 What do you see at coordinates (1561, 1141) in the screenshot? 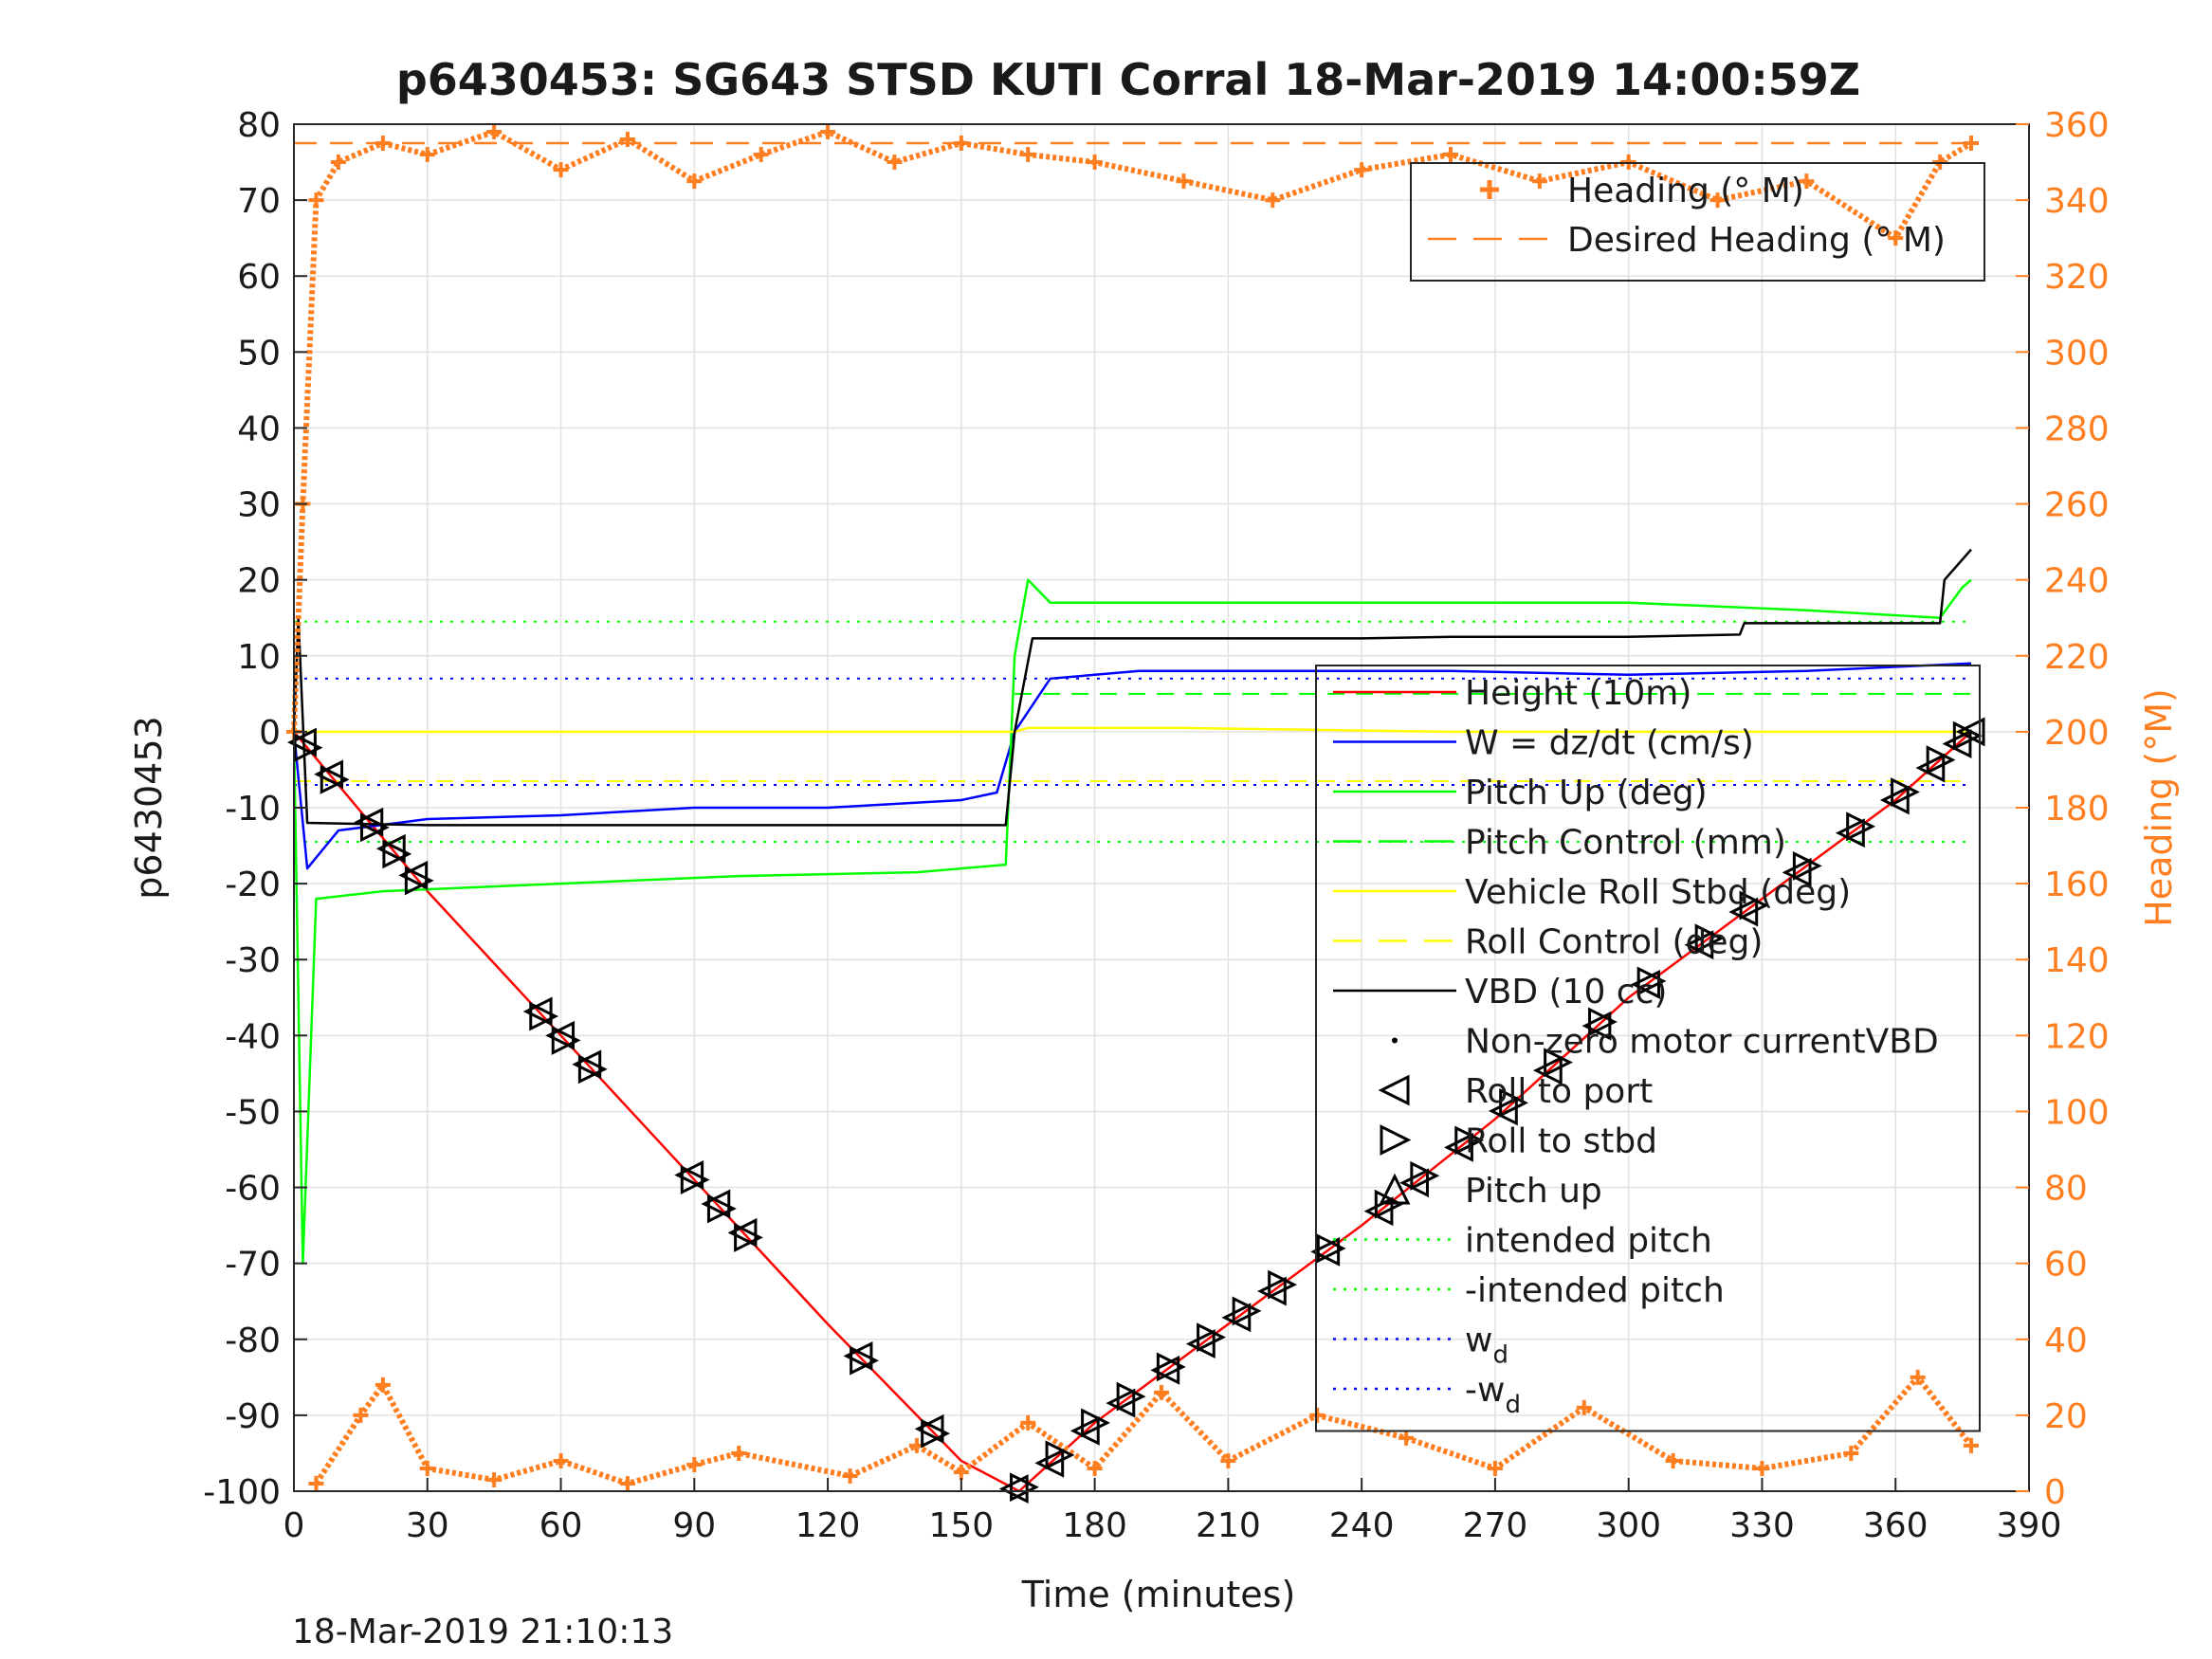
I see `legend-label: Roll to stbd` at bounding box center [1561, 1141].